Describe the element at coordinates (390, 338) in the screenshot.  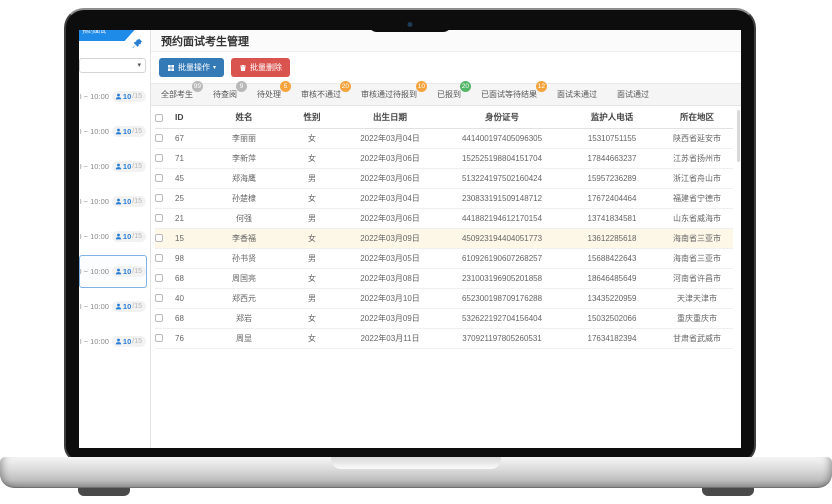
I see `cell-birth: 2022年03月11日` at that location.